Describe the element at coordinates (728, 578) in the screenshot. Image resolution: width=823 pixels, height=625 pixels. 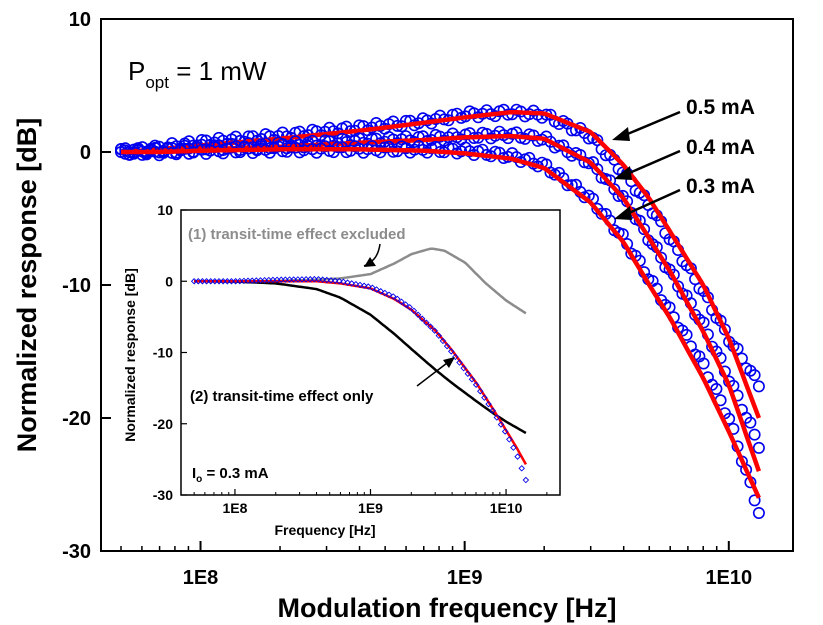
I see `main-x-tick-label: 1E10` at that location.